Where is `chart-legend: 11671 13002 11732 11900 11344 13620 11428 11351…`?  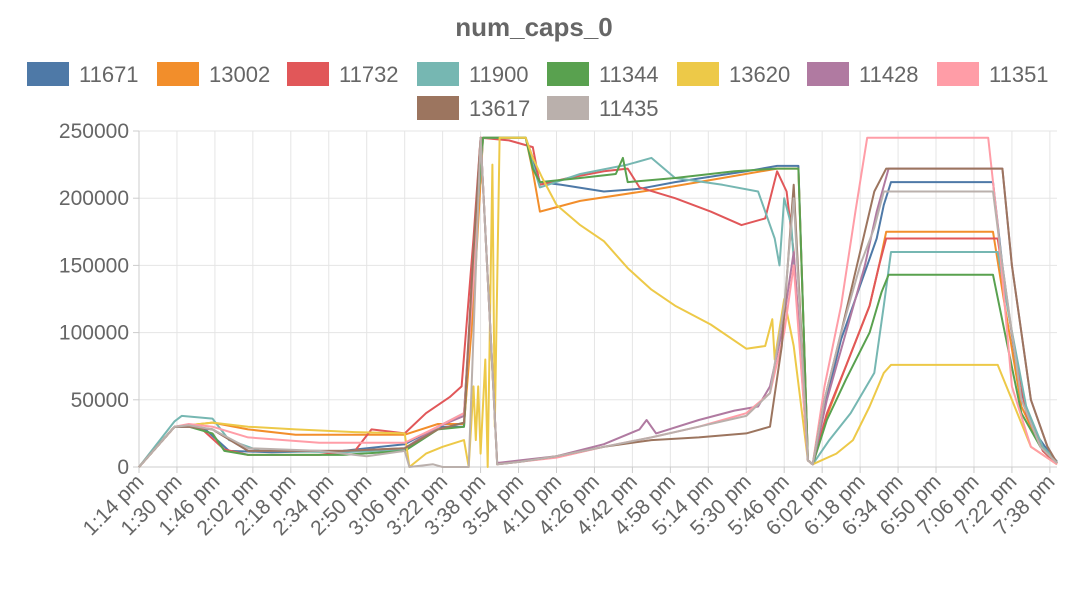
chart-legend: 11671 13002 11732 11900 11344 13620 11428 11351… is located at coordinates (538, 91).